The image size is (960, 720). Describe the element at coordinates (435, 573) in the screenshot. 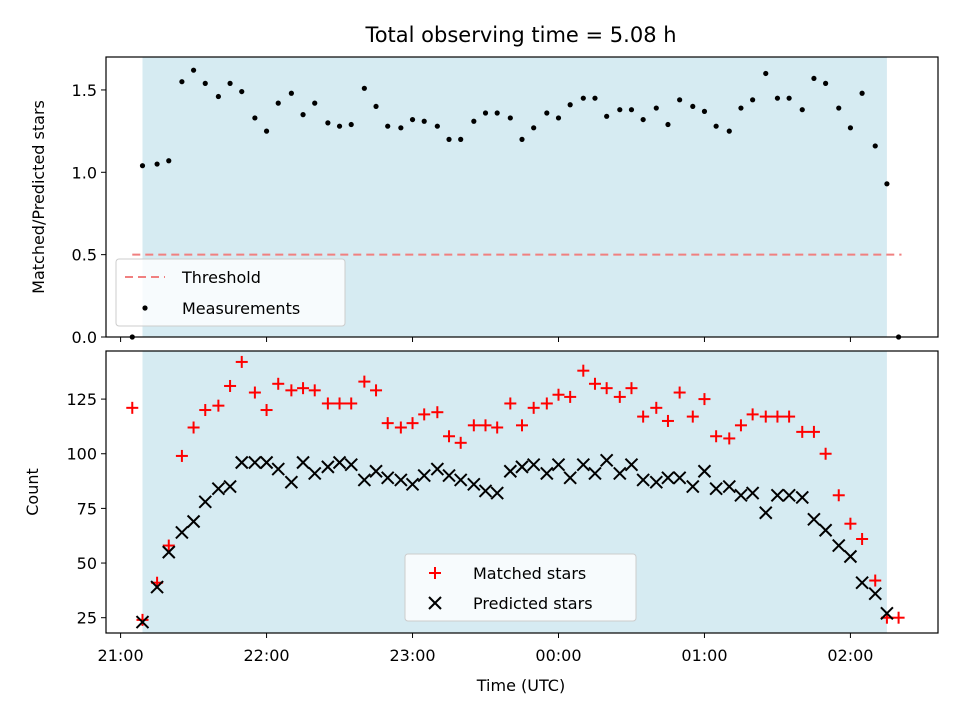

I see `matched-stars-legend-swatch` at that location.